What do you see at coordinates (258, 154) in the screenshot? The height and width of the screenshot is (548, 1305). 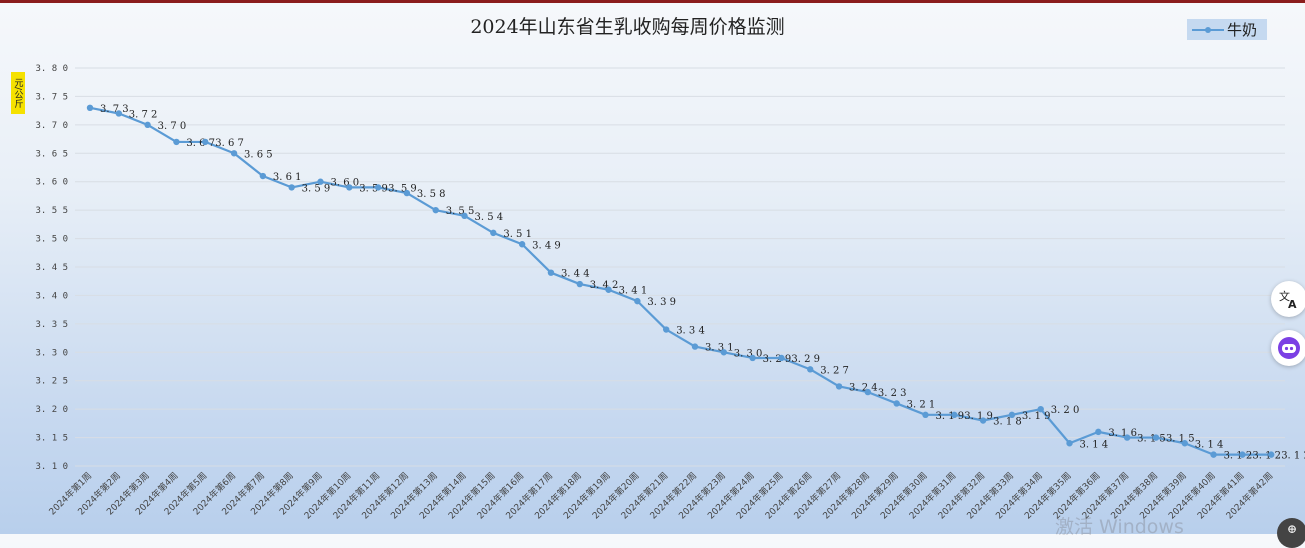 I see `data-label: 3. 6 5` at bounding box center [258, 154].